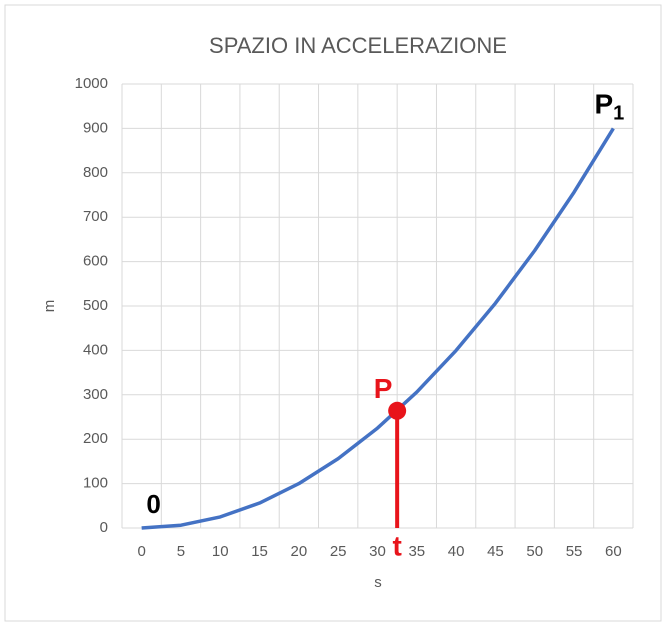 This screenshot has width=667, height=629. Describe the element at coordinates (397, 410) in the screenshot. I see `point-marker` at that location.